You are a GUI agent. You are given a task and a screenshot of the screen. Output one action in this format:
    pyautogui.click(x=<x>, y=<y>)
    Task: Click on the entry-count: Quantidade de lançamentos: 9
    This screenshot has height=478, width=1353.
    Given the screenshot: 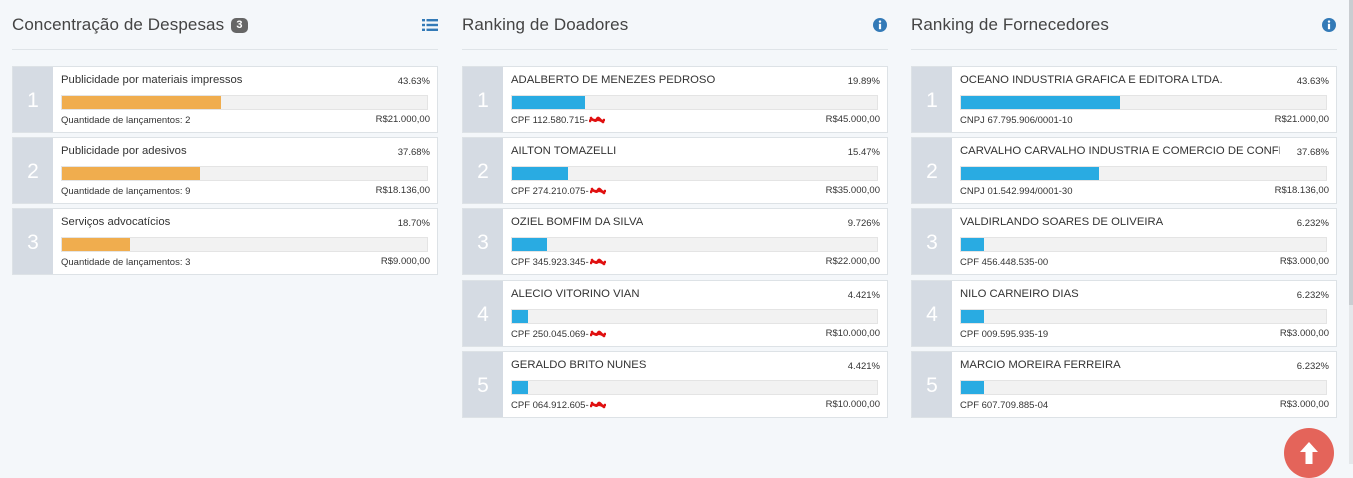 What is the action you would take?
    pyautogui.click(x=126, y=191)
    